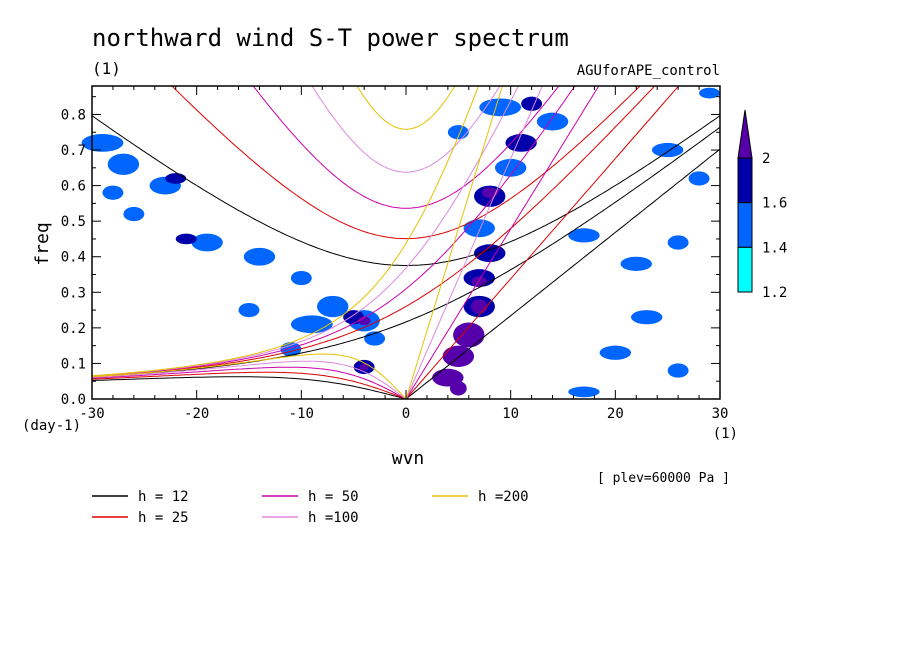 This screenshot has height=658, width=904. What do you see at coordinates (615, 414) in the screenshot?
I see `x-tick-label: 20` at bounding box center [615, 414].